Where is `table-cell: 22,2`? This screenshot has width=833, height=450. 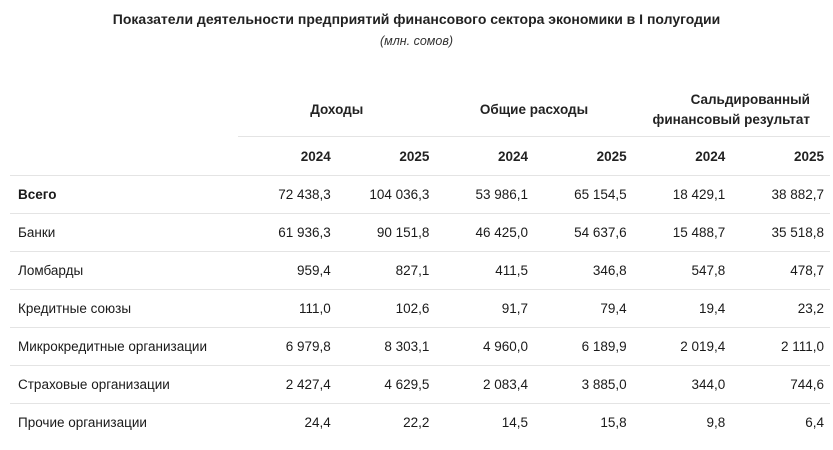
table-cell: 22,2 is located at coordinates (386, 422).